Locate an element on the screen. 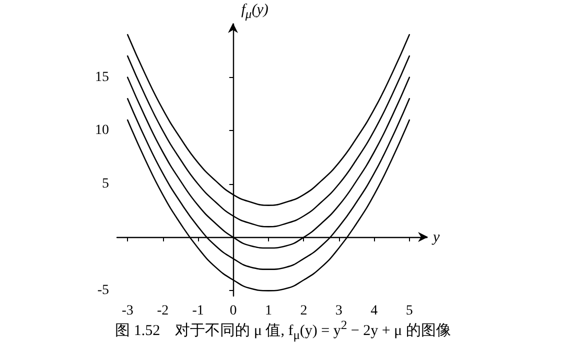 The width and height of the screenshot is (566, 352). y-tick-label: 10 is located at coordinates (102, 130).